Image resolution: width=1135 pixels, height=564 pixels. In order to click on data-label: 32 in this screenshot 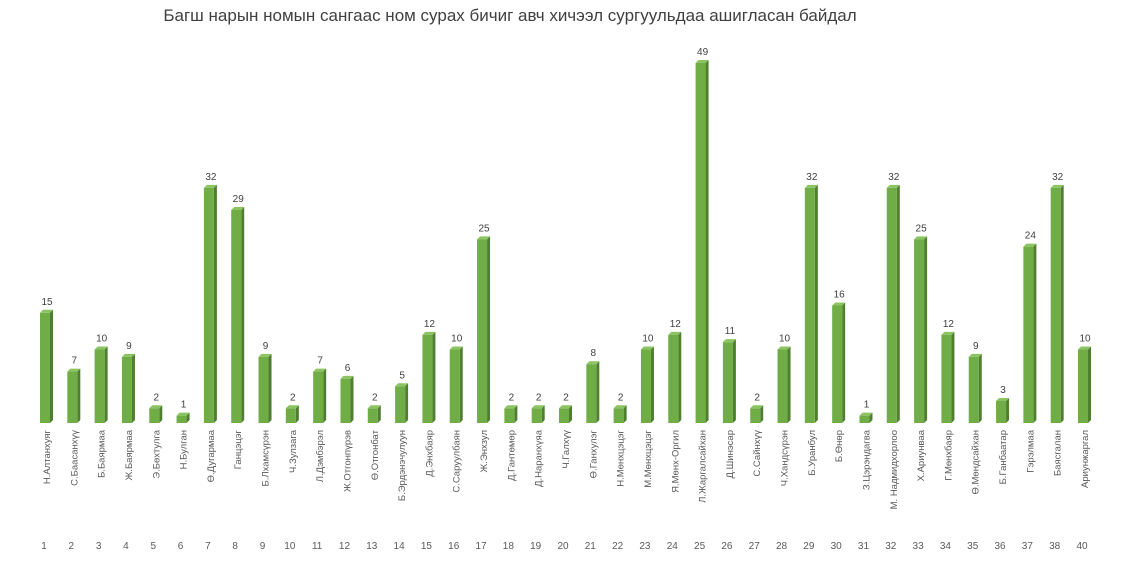, I will do `click(812, 177)`.